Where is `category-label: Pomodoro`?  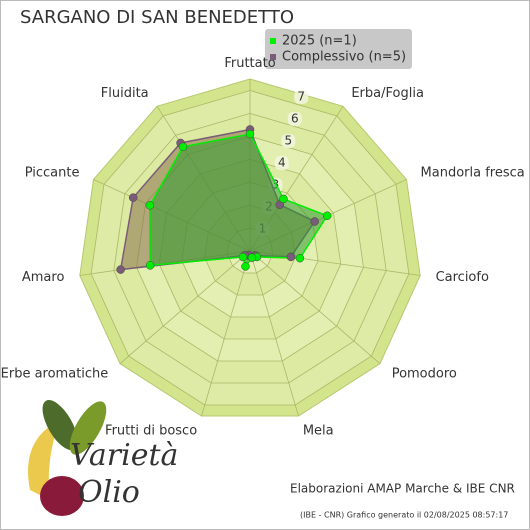
category-label: Pomodoro is located at coordinates (424, 373).